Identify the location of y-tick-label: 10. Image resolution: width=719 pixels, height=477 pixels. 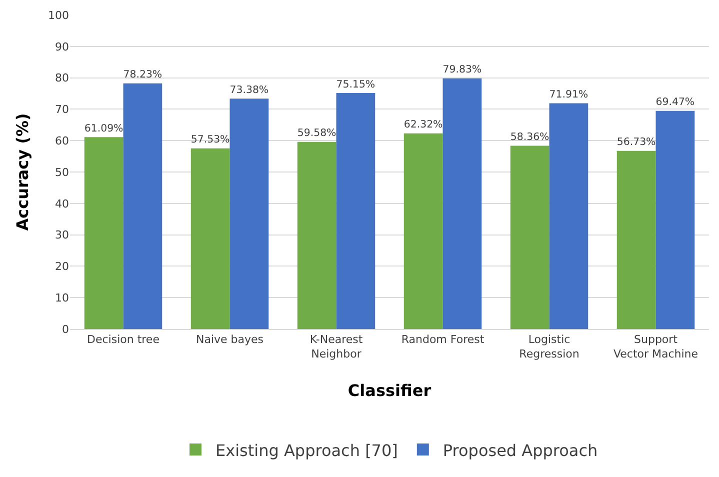
(62, 297).